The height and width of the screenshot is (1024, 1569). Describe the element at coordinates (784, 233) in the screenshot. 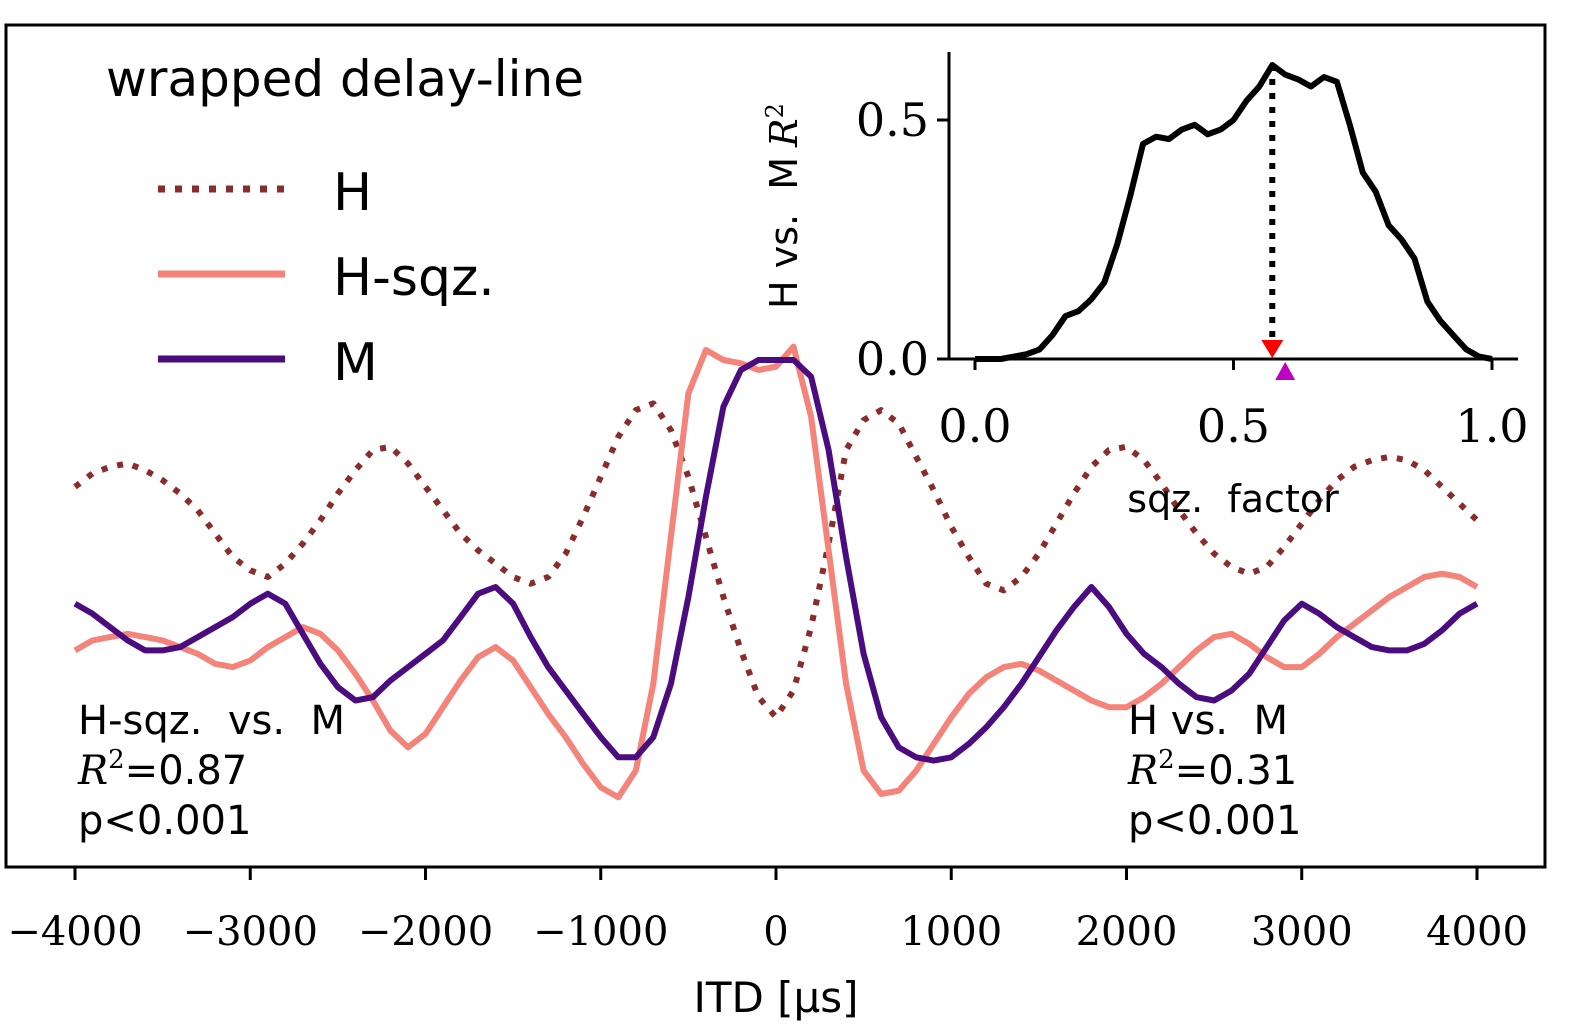

I see `inset-y-axis-label-text: H vs. M` at that location.